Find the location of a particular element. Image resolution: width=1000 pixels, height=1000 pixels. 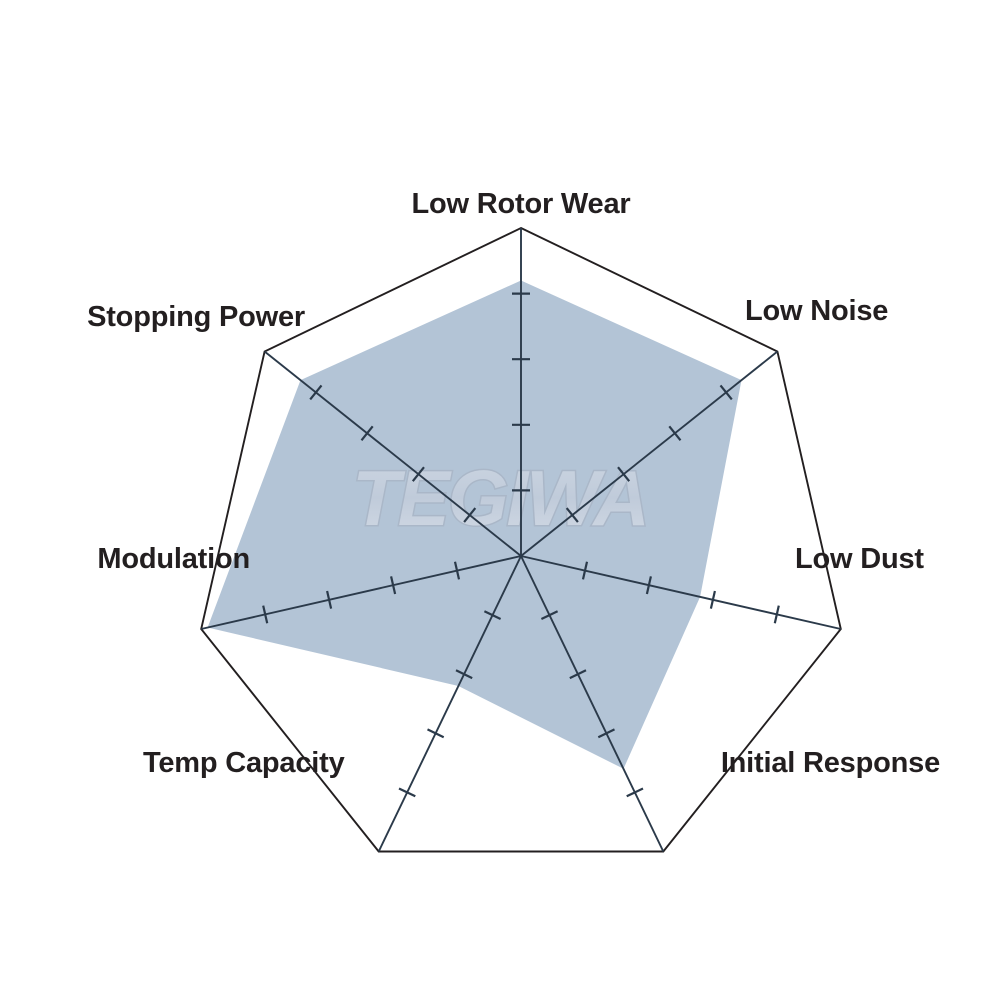

axis-label-stopping-power: Stopping Power is located at coordinates (196, 317).